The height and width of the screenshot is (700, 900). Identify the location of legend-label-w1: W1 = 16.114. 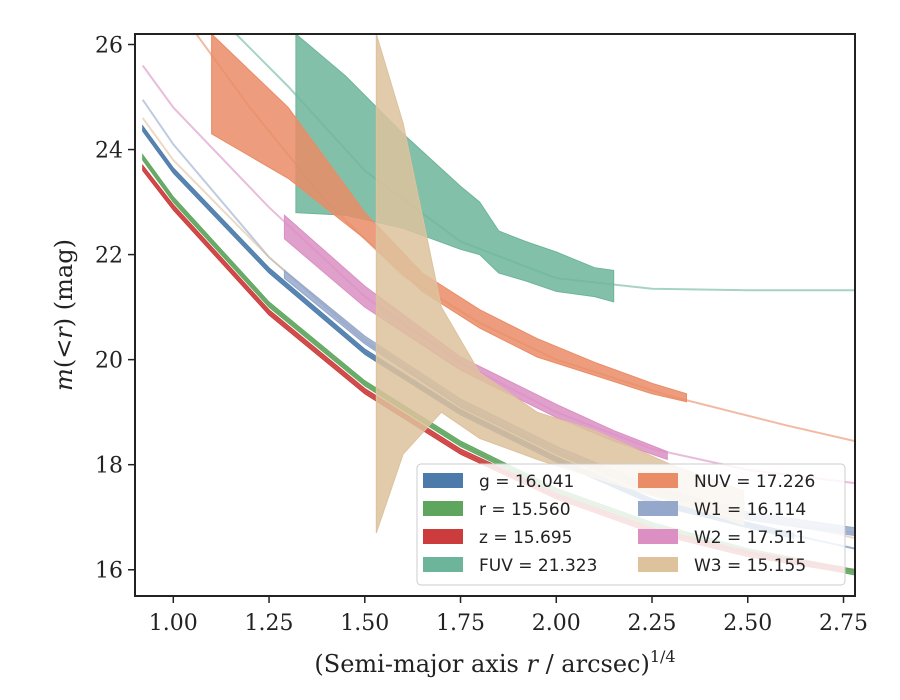
(750, 510).